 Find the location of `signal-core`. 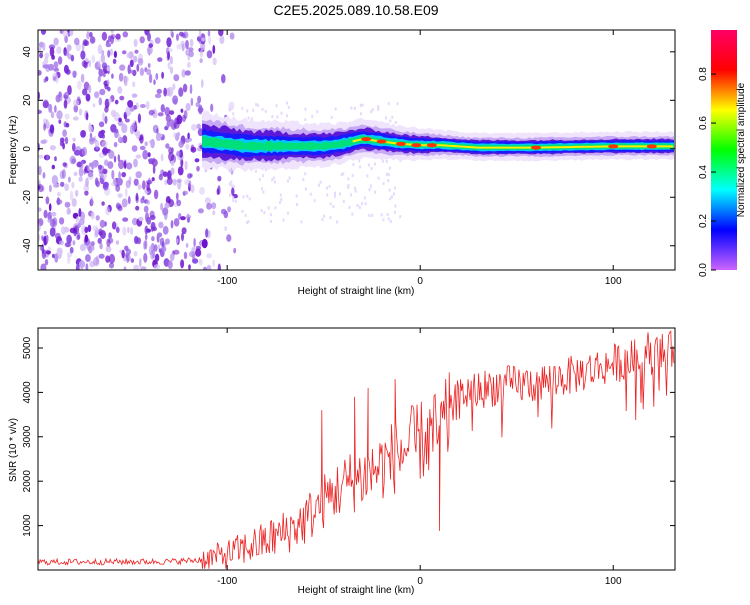

signal-core is located at coordinates (513, 143).